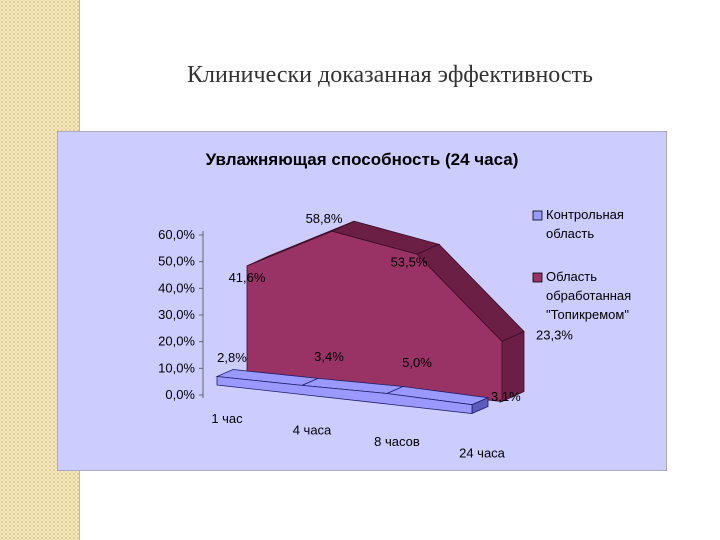  I want to click on series-treated, so click(385, 311).